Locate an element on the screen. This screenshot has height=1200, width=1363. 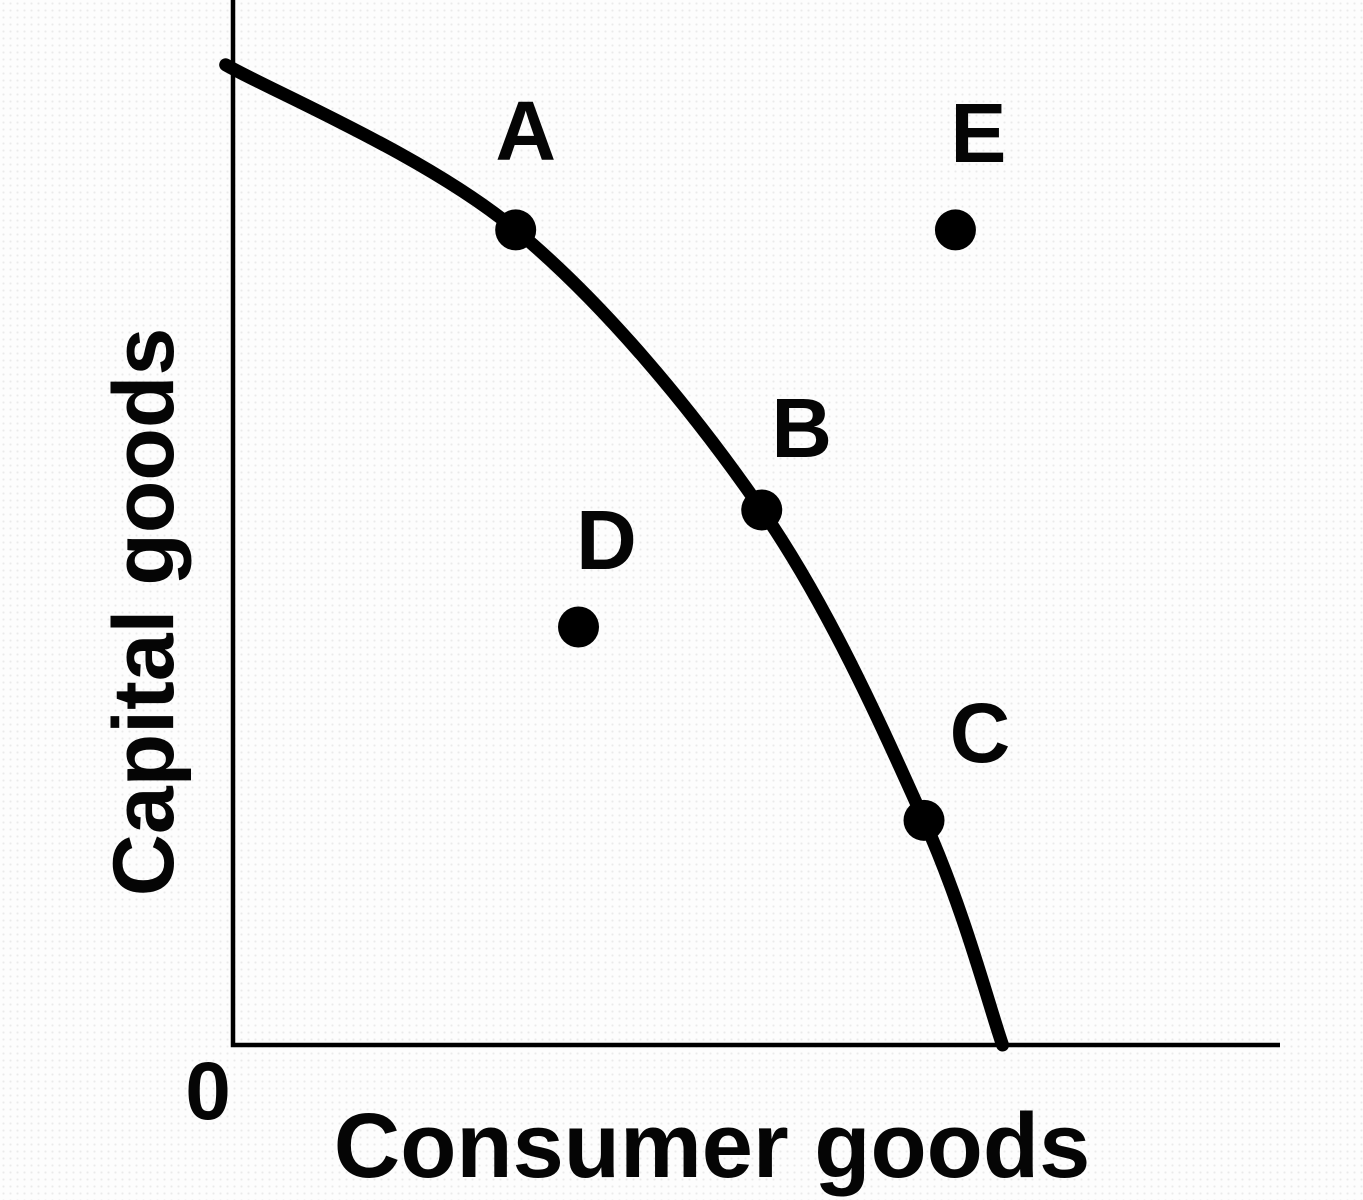
point-label-C: C is located at coordinates (980, 733).